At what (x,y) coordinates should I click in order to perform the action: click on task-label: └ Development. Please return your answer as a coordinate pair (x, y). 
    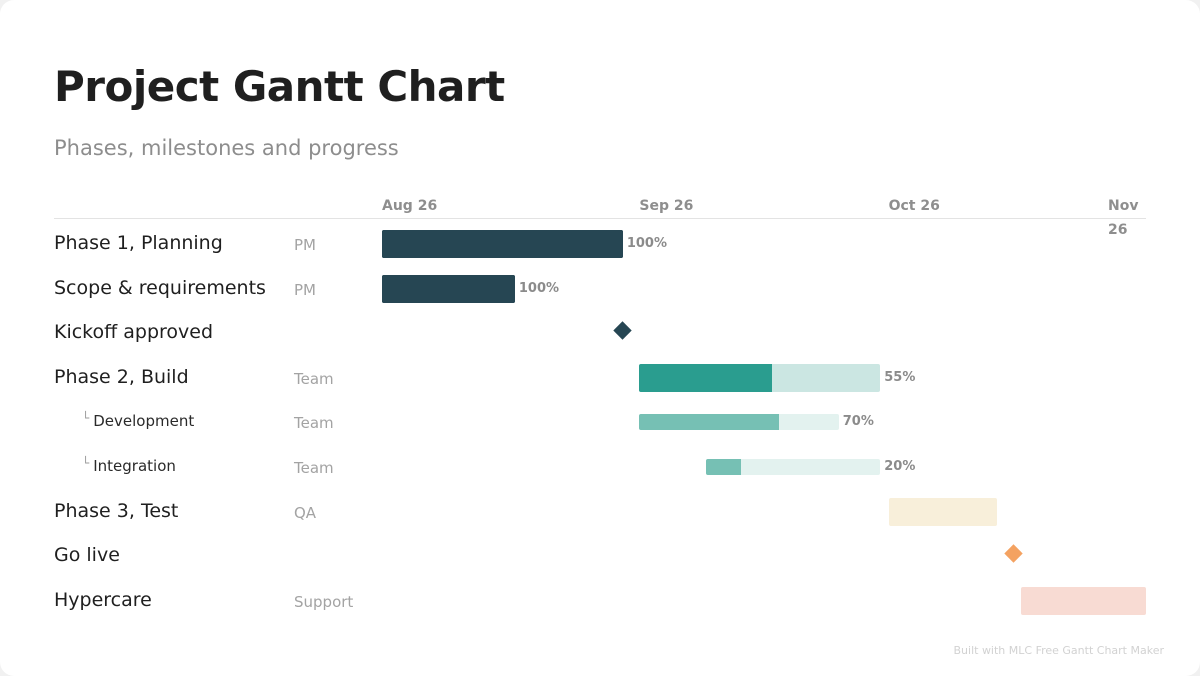
    Looking at the image, I should click on (138, 421).